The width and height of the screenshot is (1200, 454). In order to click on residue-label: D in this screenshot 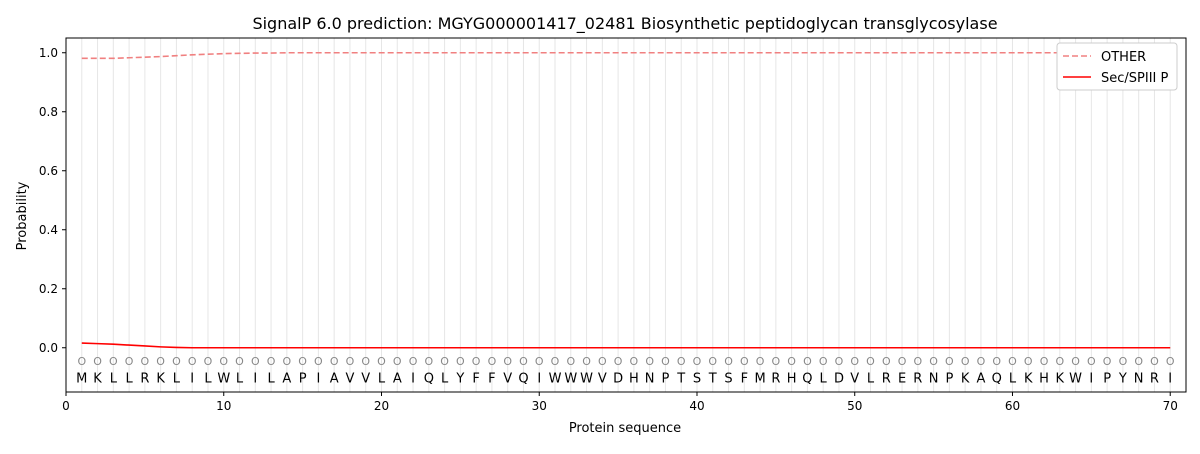, I will do `click(839, 378)`.